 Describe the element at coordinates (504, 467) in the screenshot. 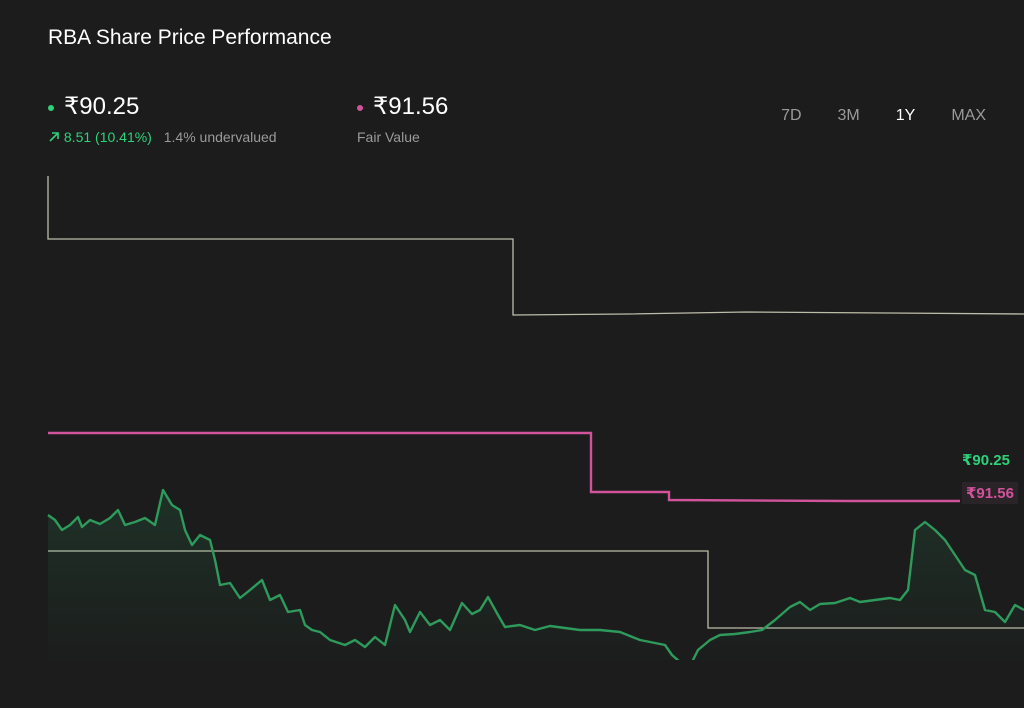

I see `fair-value-line` at that location.